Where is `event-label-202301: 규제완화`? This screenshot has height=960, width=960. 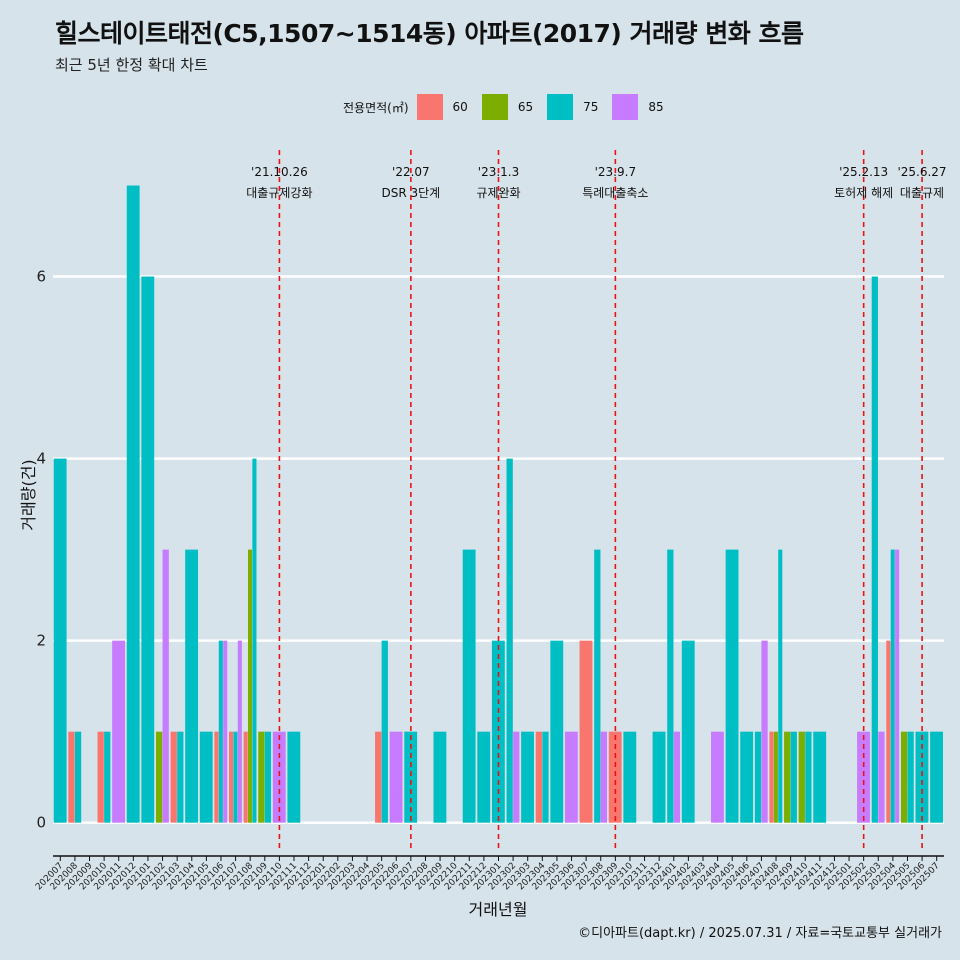 event-label-202301: 규제완화 is located at coordinates (498, 193).